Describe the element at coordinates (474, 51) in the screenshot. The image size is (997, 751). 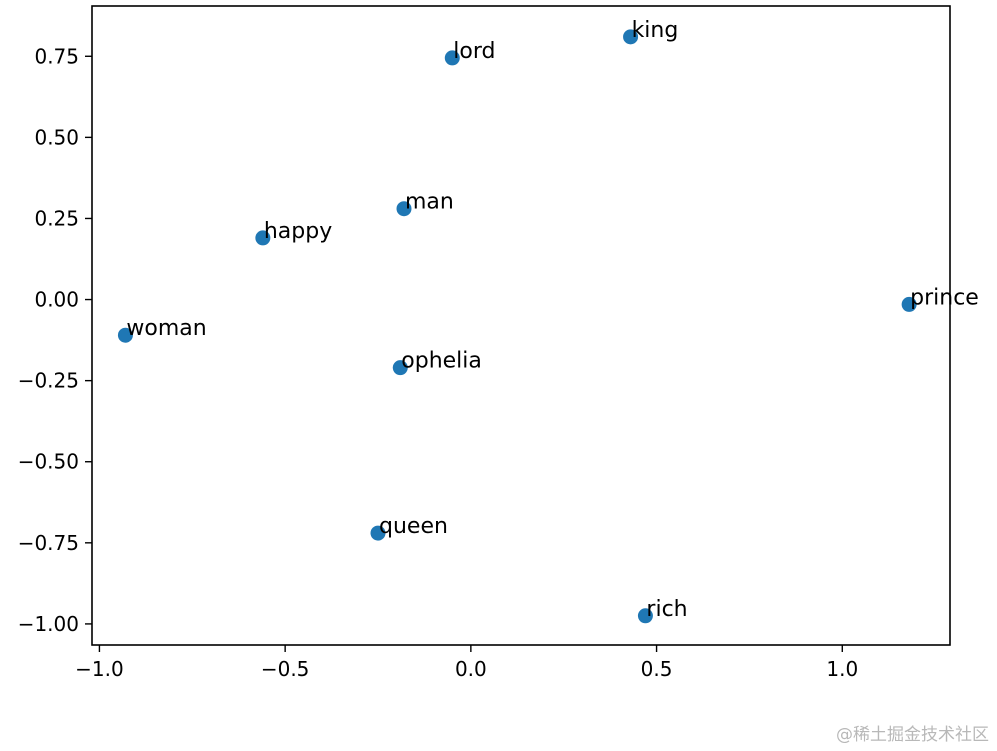
I see `point-label-lord: lord` at that location.